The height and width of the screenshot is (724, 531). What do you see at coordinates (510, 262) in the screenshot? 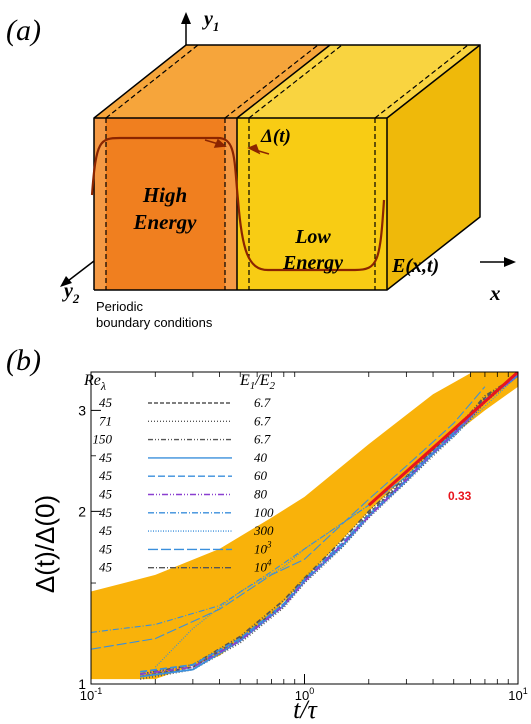
I see `x-axis-arrowhead` at bounding box center [510, 262].